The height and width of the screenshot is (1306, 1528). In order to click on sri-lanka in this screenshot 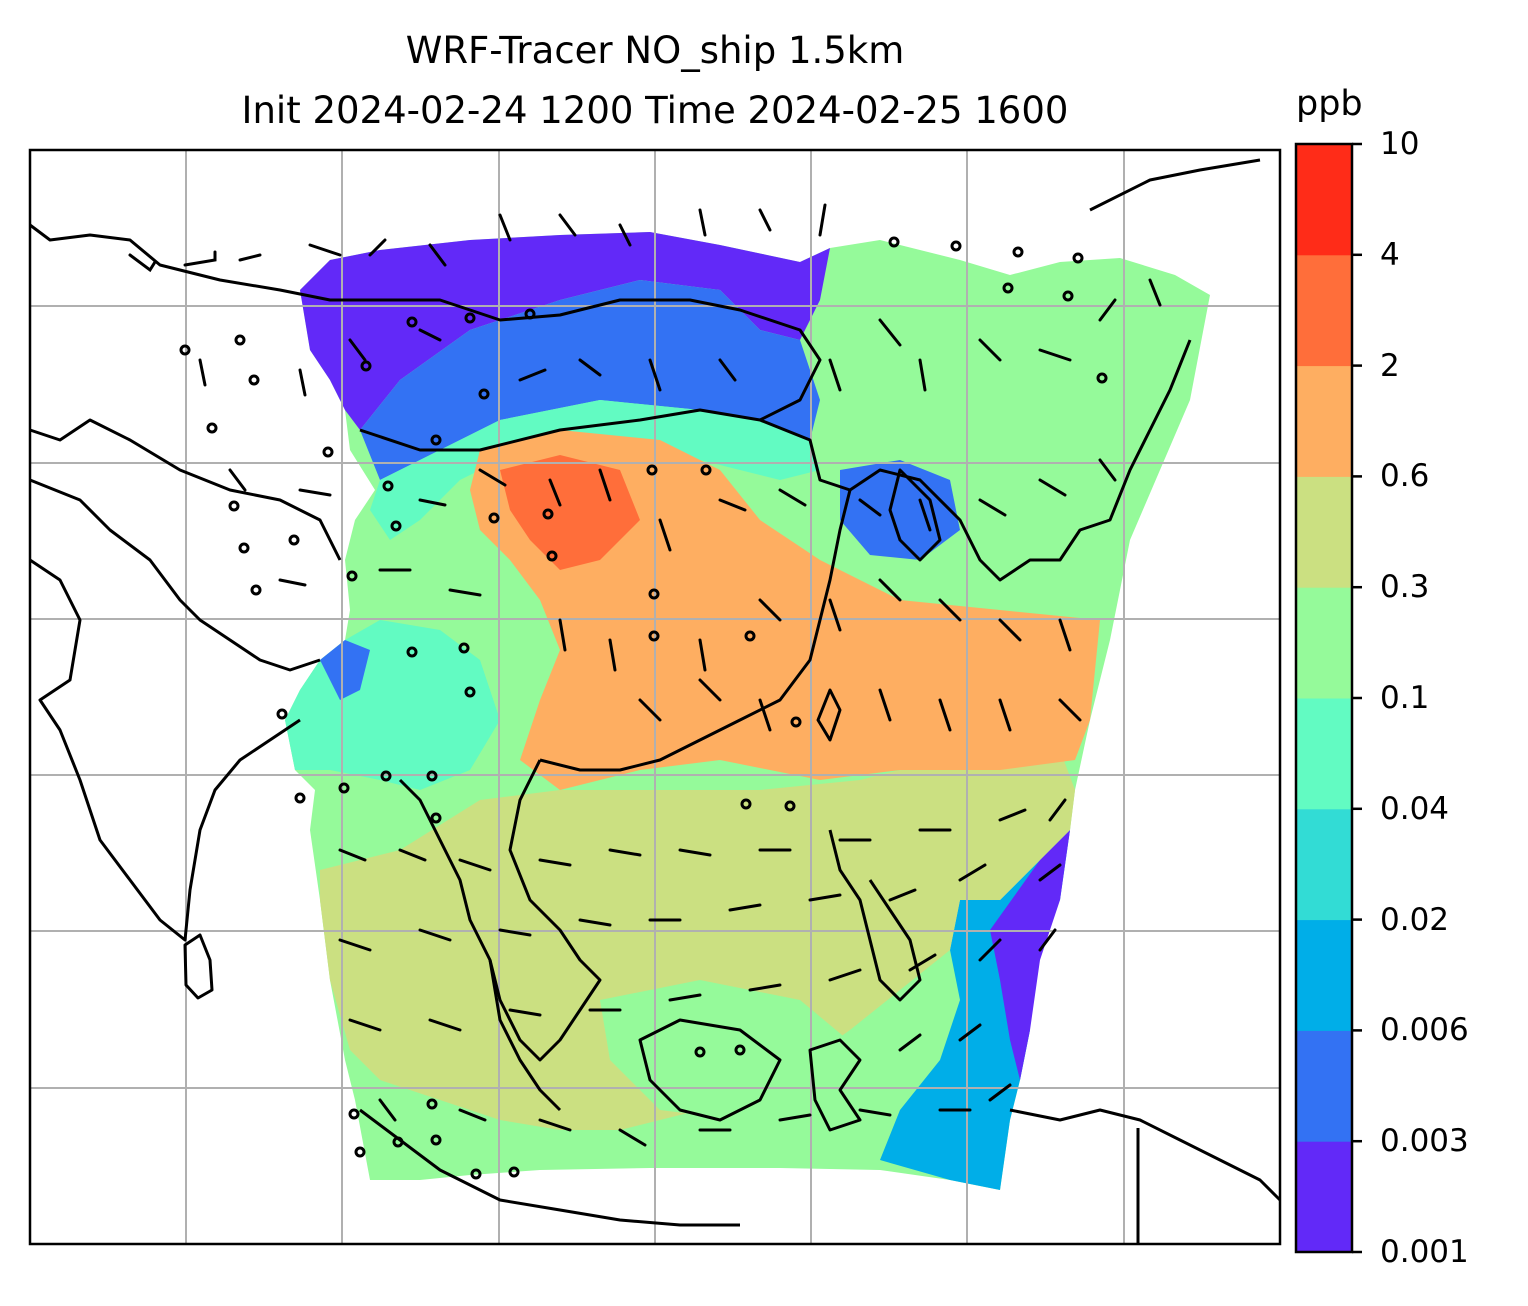, I will do `click(198, 966)`.